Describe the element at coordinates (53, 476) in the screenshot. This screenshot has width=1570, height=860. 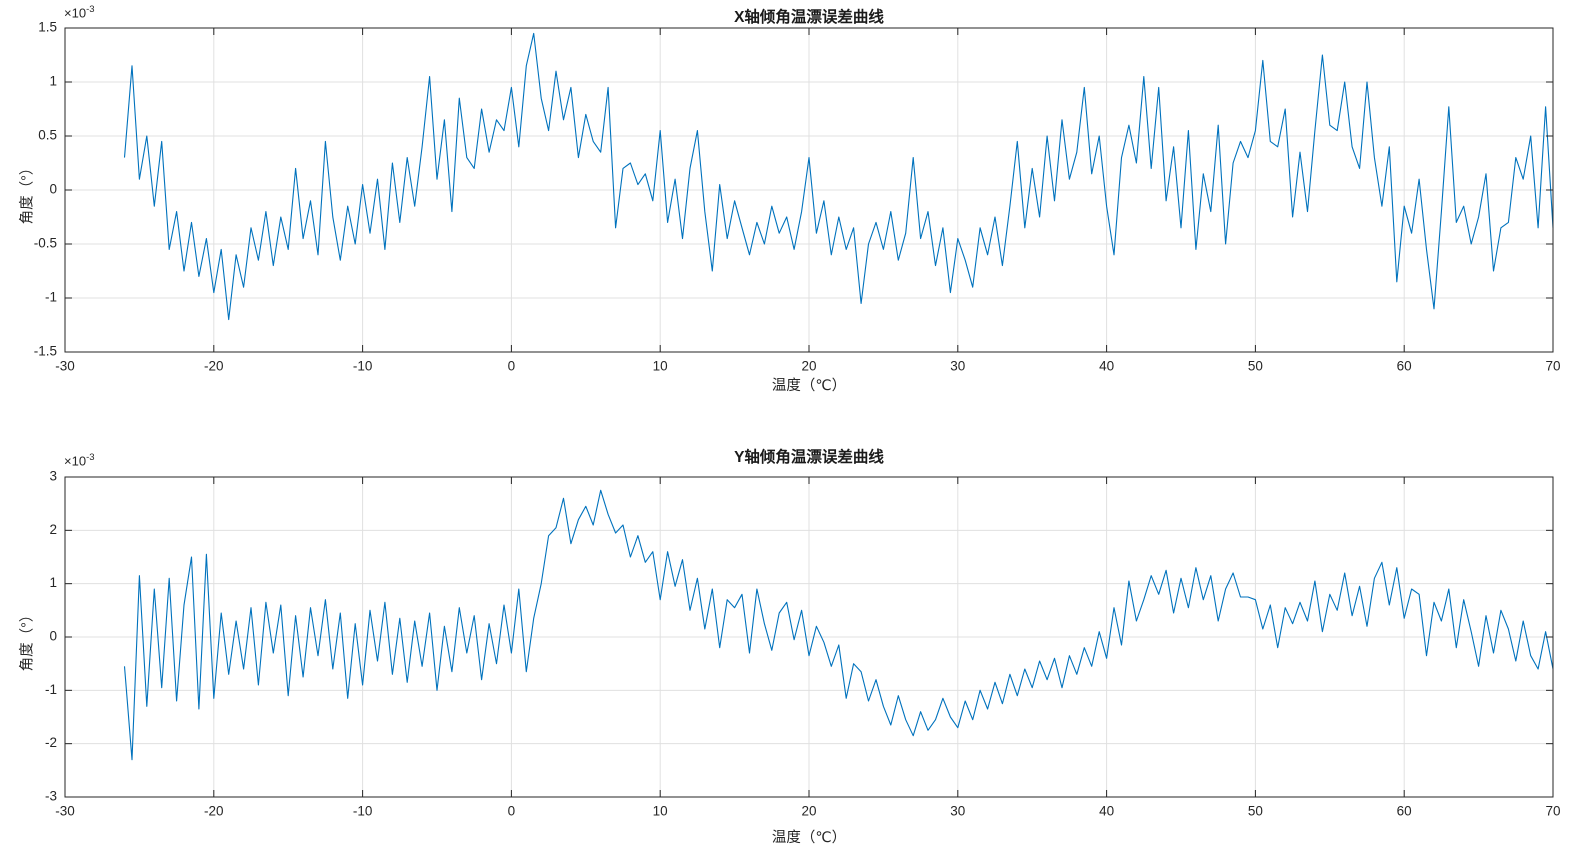
I see `y-tick-label: 3` at that location.